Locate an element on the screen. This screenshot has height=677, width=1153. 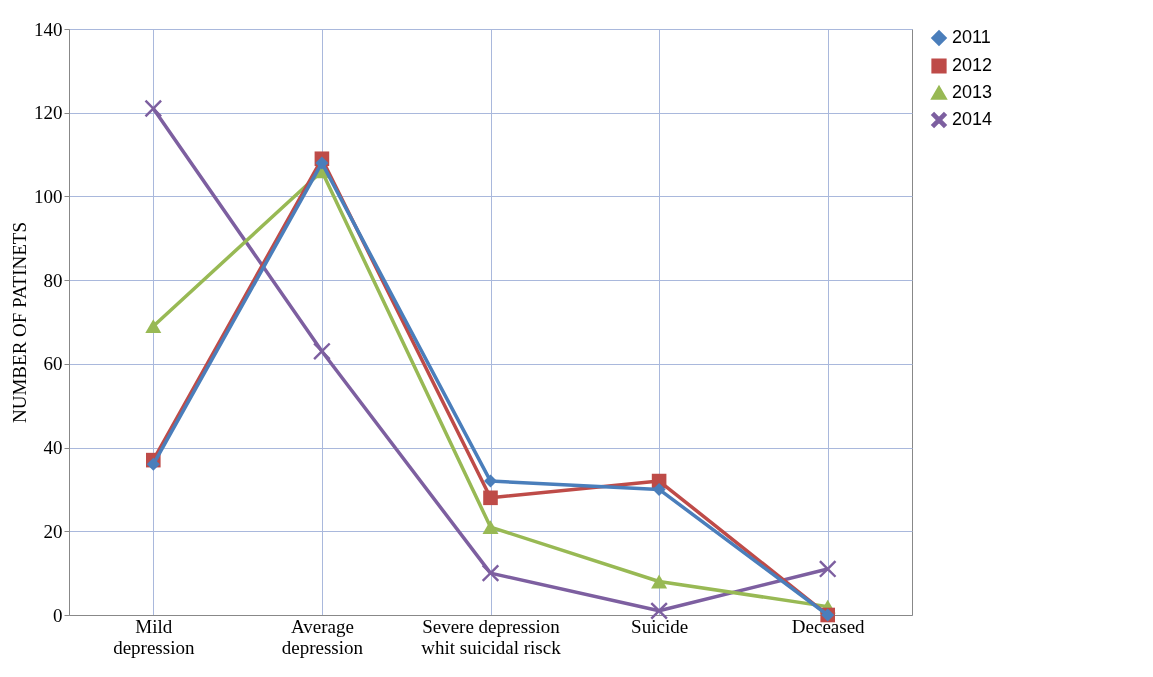
x-tick-label: Average depression is located at coordinates (322, 636).